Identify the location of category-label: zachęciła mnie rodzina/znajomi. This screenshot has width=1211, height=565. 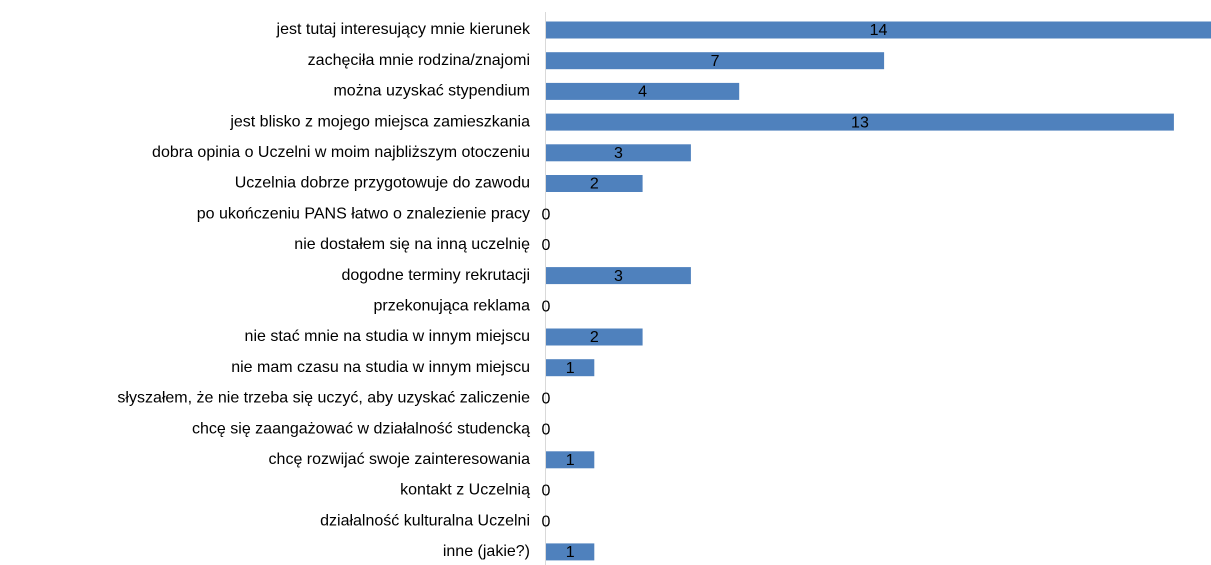
(419, 60).